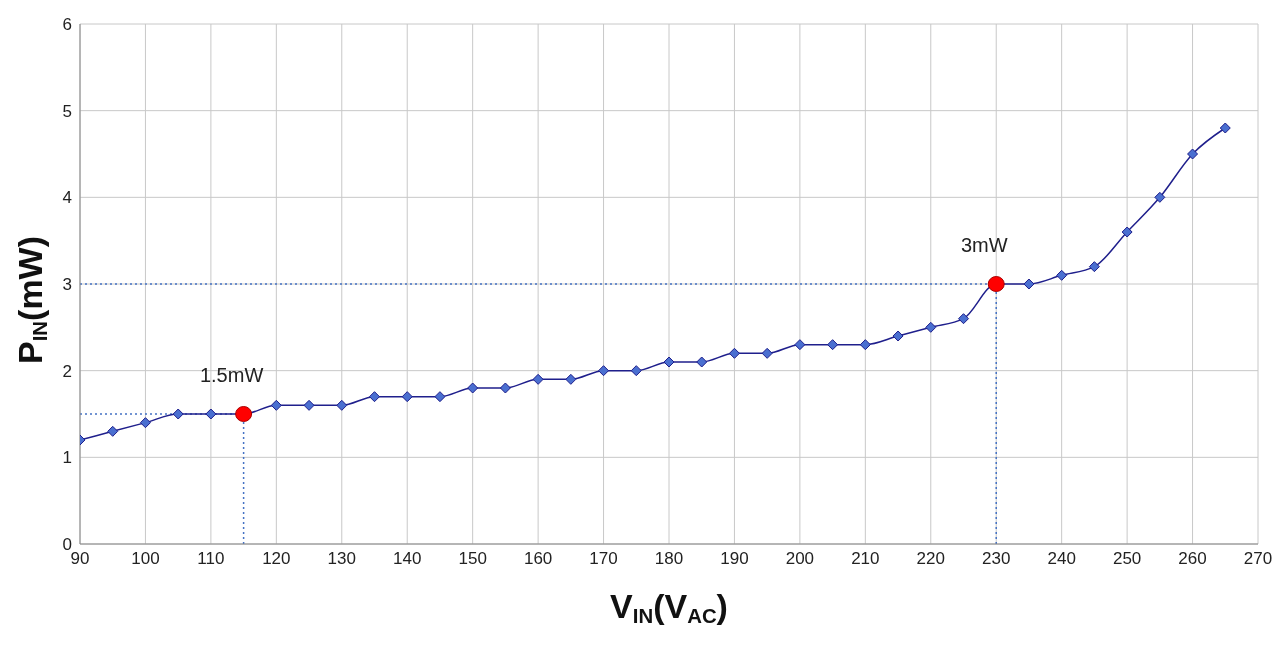 The height and width of the screenshot is (654, 1280). Describe the element at coordinates (1258, 559) in the screenshot. I see `x-tick-label: 270` at that location.